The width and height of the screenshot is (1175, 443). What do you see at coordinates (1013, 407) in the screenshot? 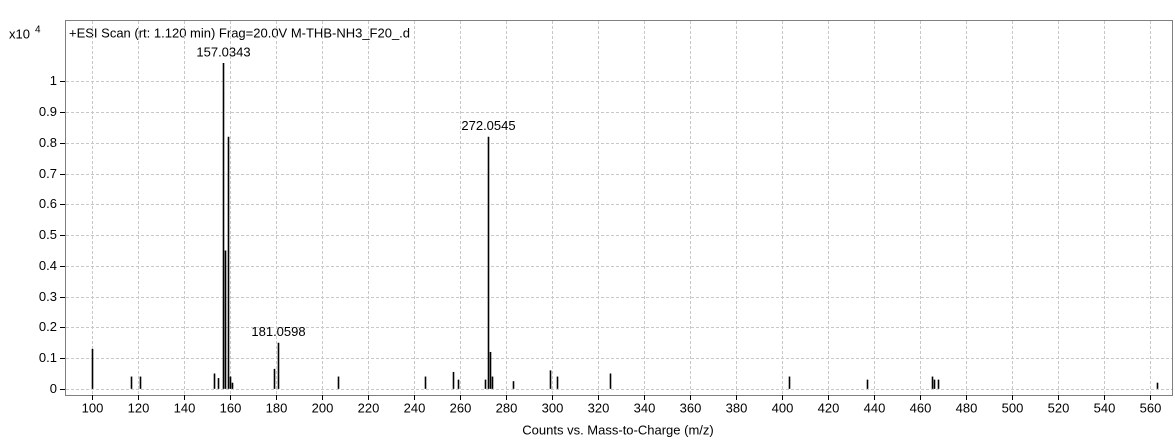
I see `x-tick-label: 500` at bounding box center [1013, 407].